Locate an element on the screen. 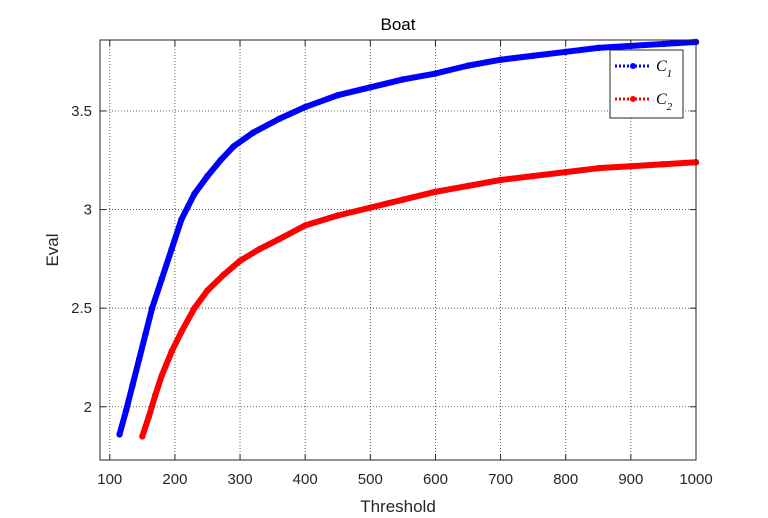 The width and height of the screenshot is (768, 518). x-tick-label: 500 is located at coordinates (370, 479).